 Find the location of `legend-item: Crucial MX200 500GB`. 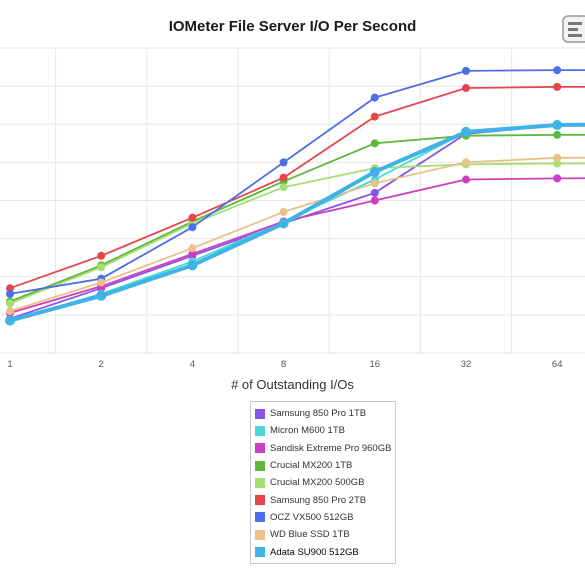

legend-item: Crucial MX200 500GB is located at coordinates (323, 482).